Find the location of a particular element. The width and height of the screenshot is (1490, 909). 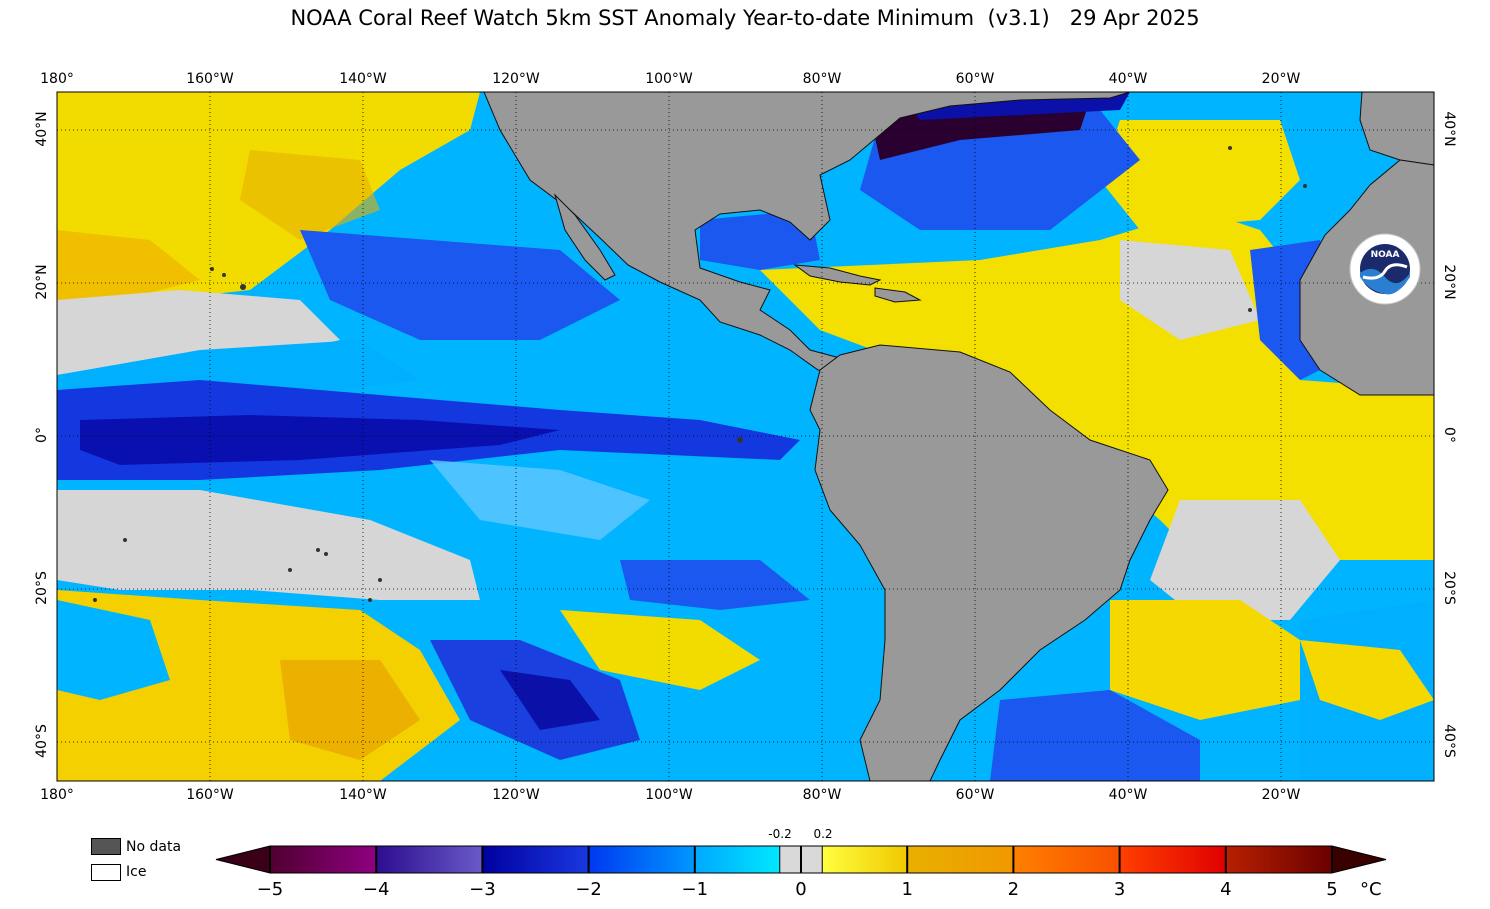

lat-label-right: 20°N is located at coordinates (1449, 282).